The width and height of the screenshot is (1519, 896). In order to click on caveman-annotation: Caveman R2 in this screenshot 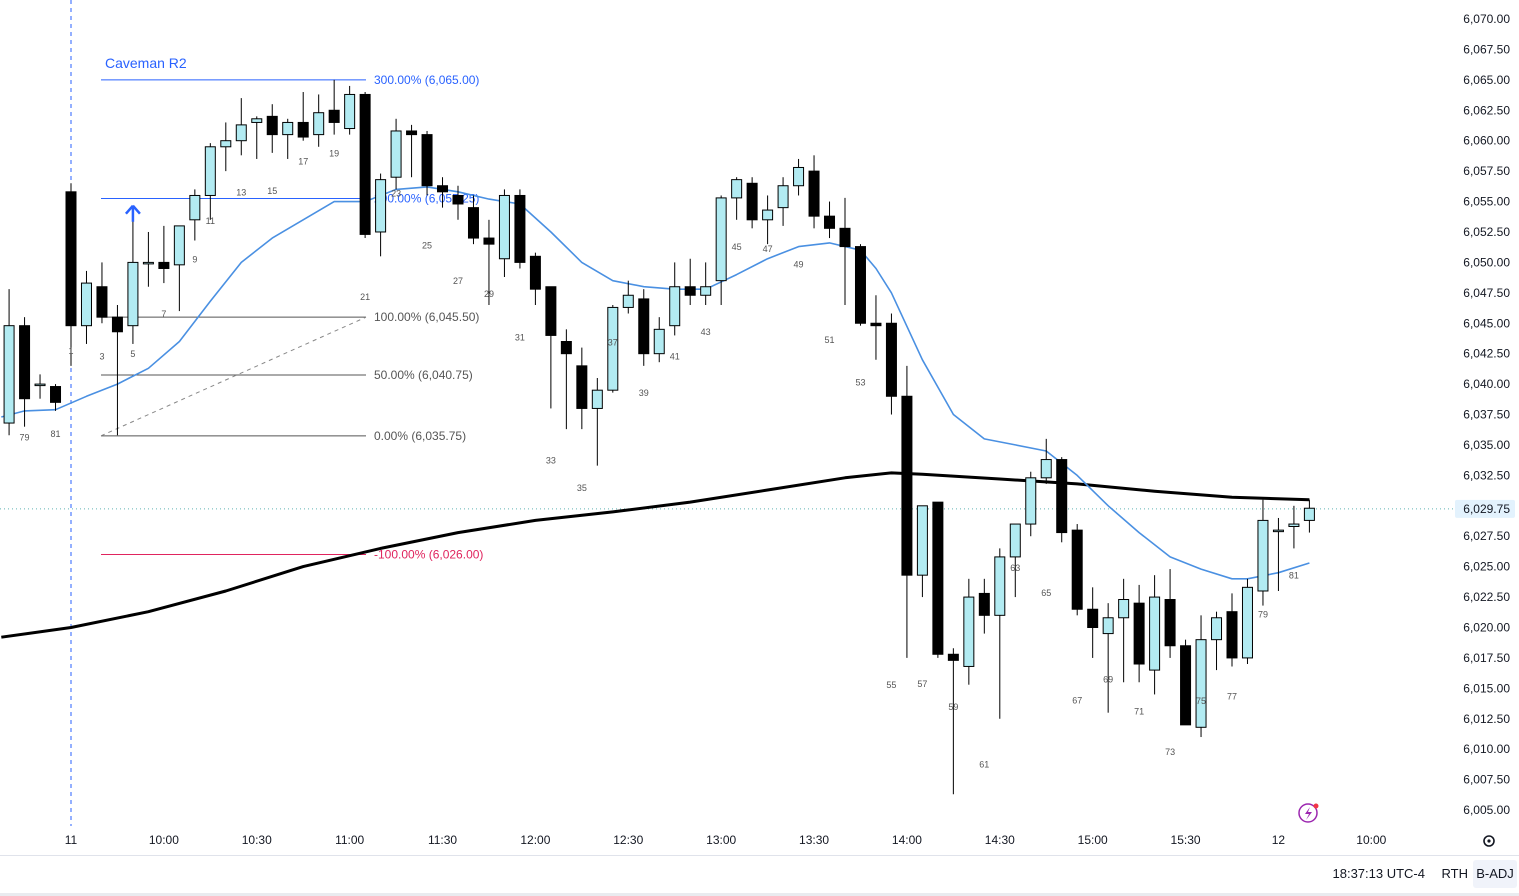, I will do `click(146, 63)`.